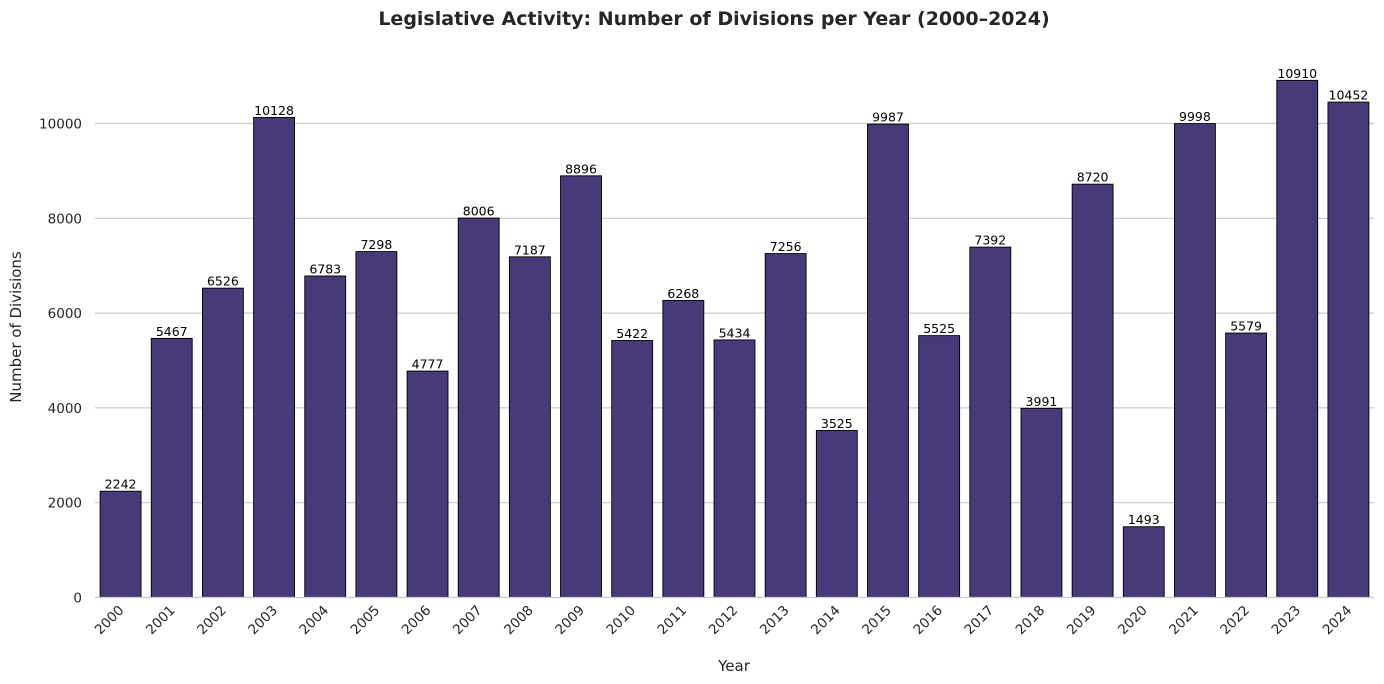  I want to click on bar-2001, so click(171, 467).